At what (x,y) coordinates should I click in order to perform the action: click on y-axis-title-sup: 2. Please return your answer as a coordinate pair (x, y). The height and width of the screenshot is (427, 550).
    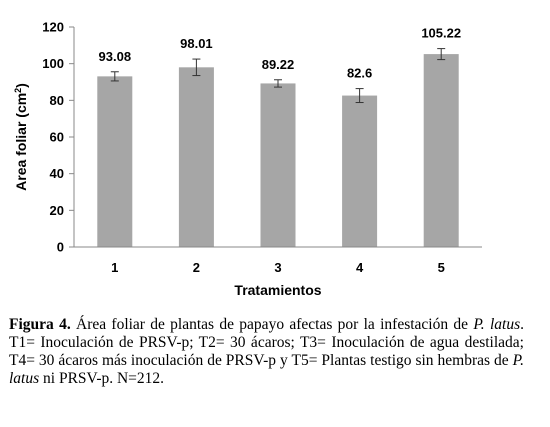
    Looking at the image, I should click on (18, 90).